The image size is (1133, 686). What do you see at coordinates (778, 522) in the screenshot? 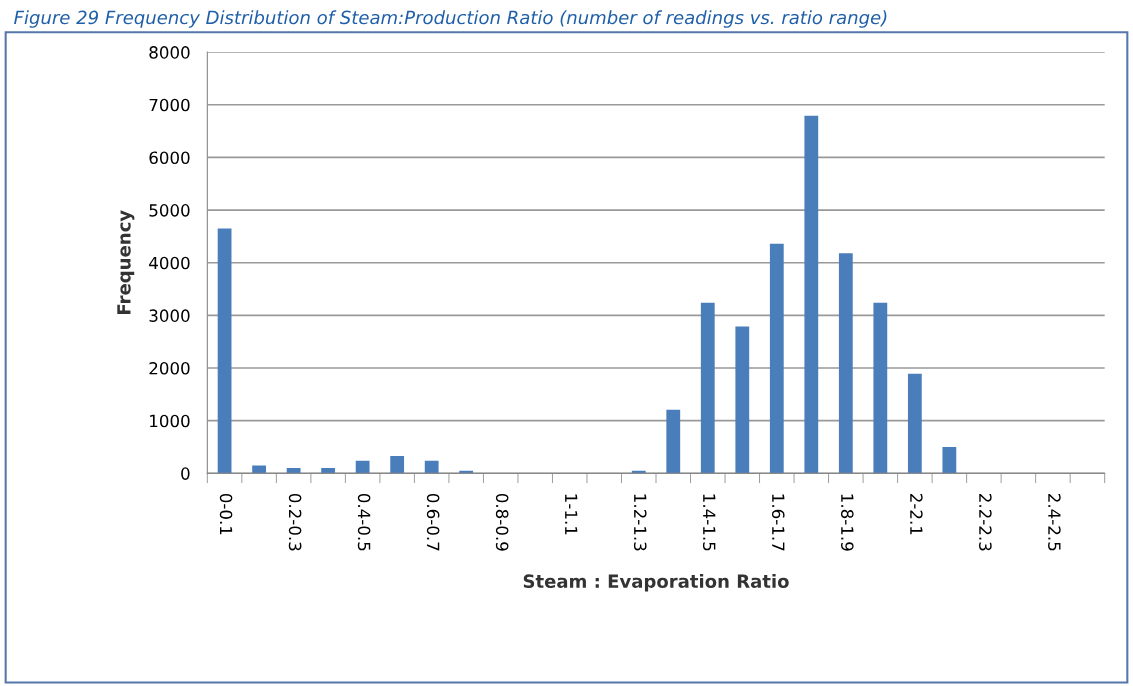
I see `x-tick-label: 1.6-1.7` at bounding box center [778, 522].